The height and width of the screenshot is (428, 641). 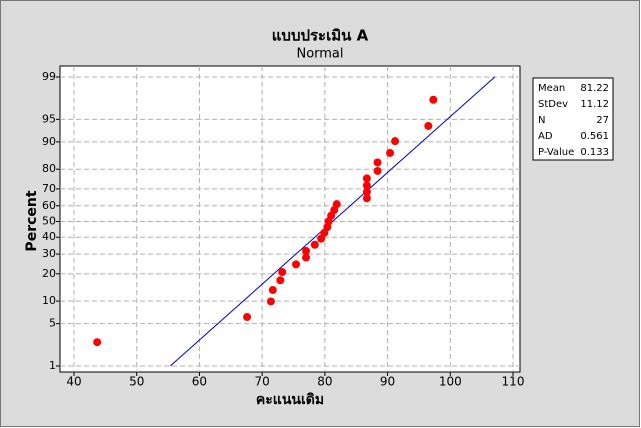 What do you see at coordinates (49, 253) in the screenshot?
I see `y-tick-label: 30` at bounding box center [49, 253].